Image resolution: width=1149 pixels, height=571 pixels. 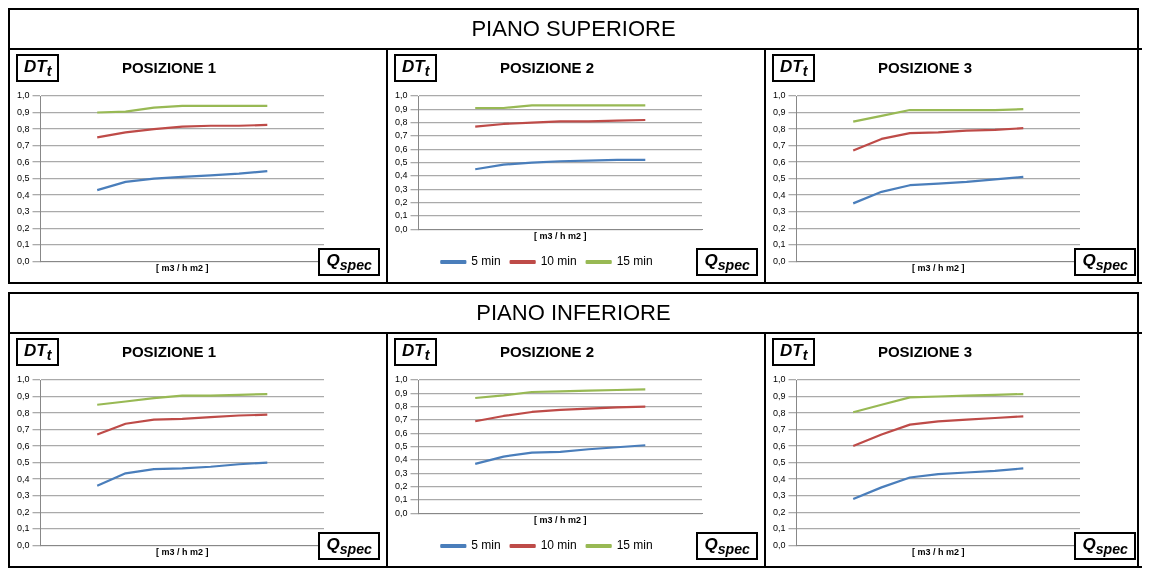 What do you see at coordinates (573, 28) in the screenshot?
I see `text: PIANO SUPERIORE` at bounding box center [573, 28].